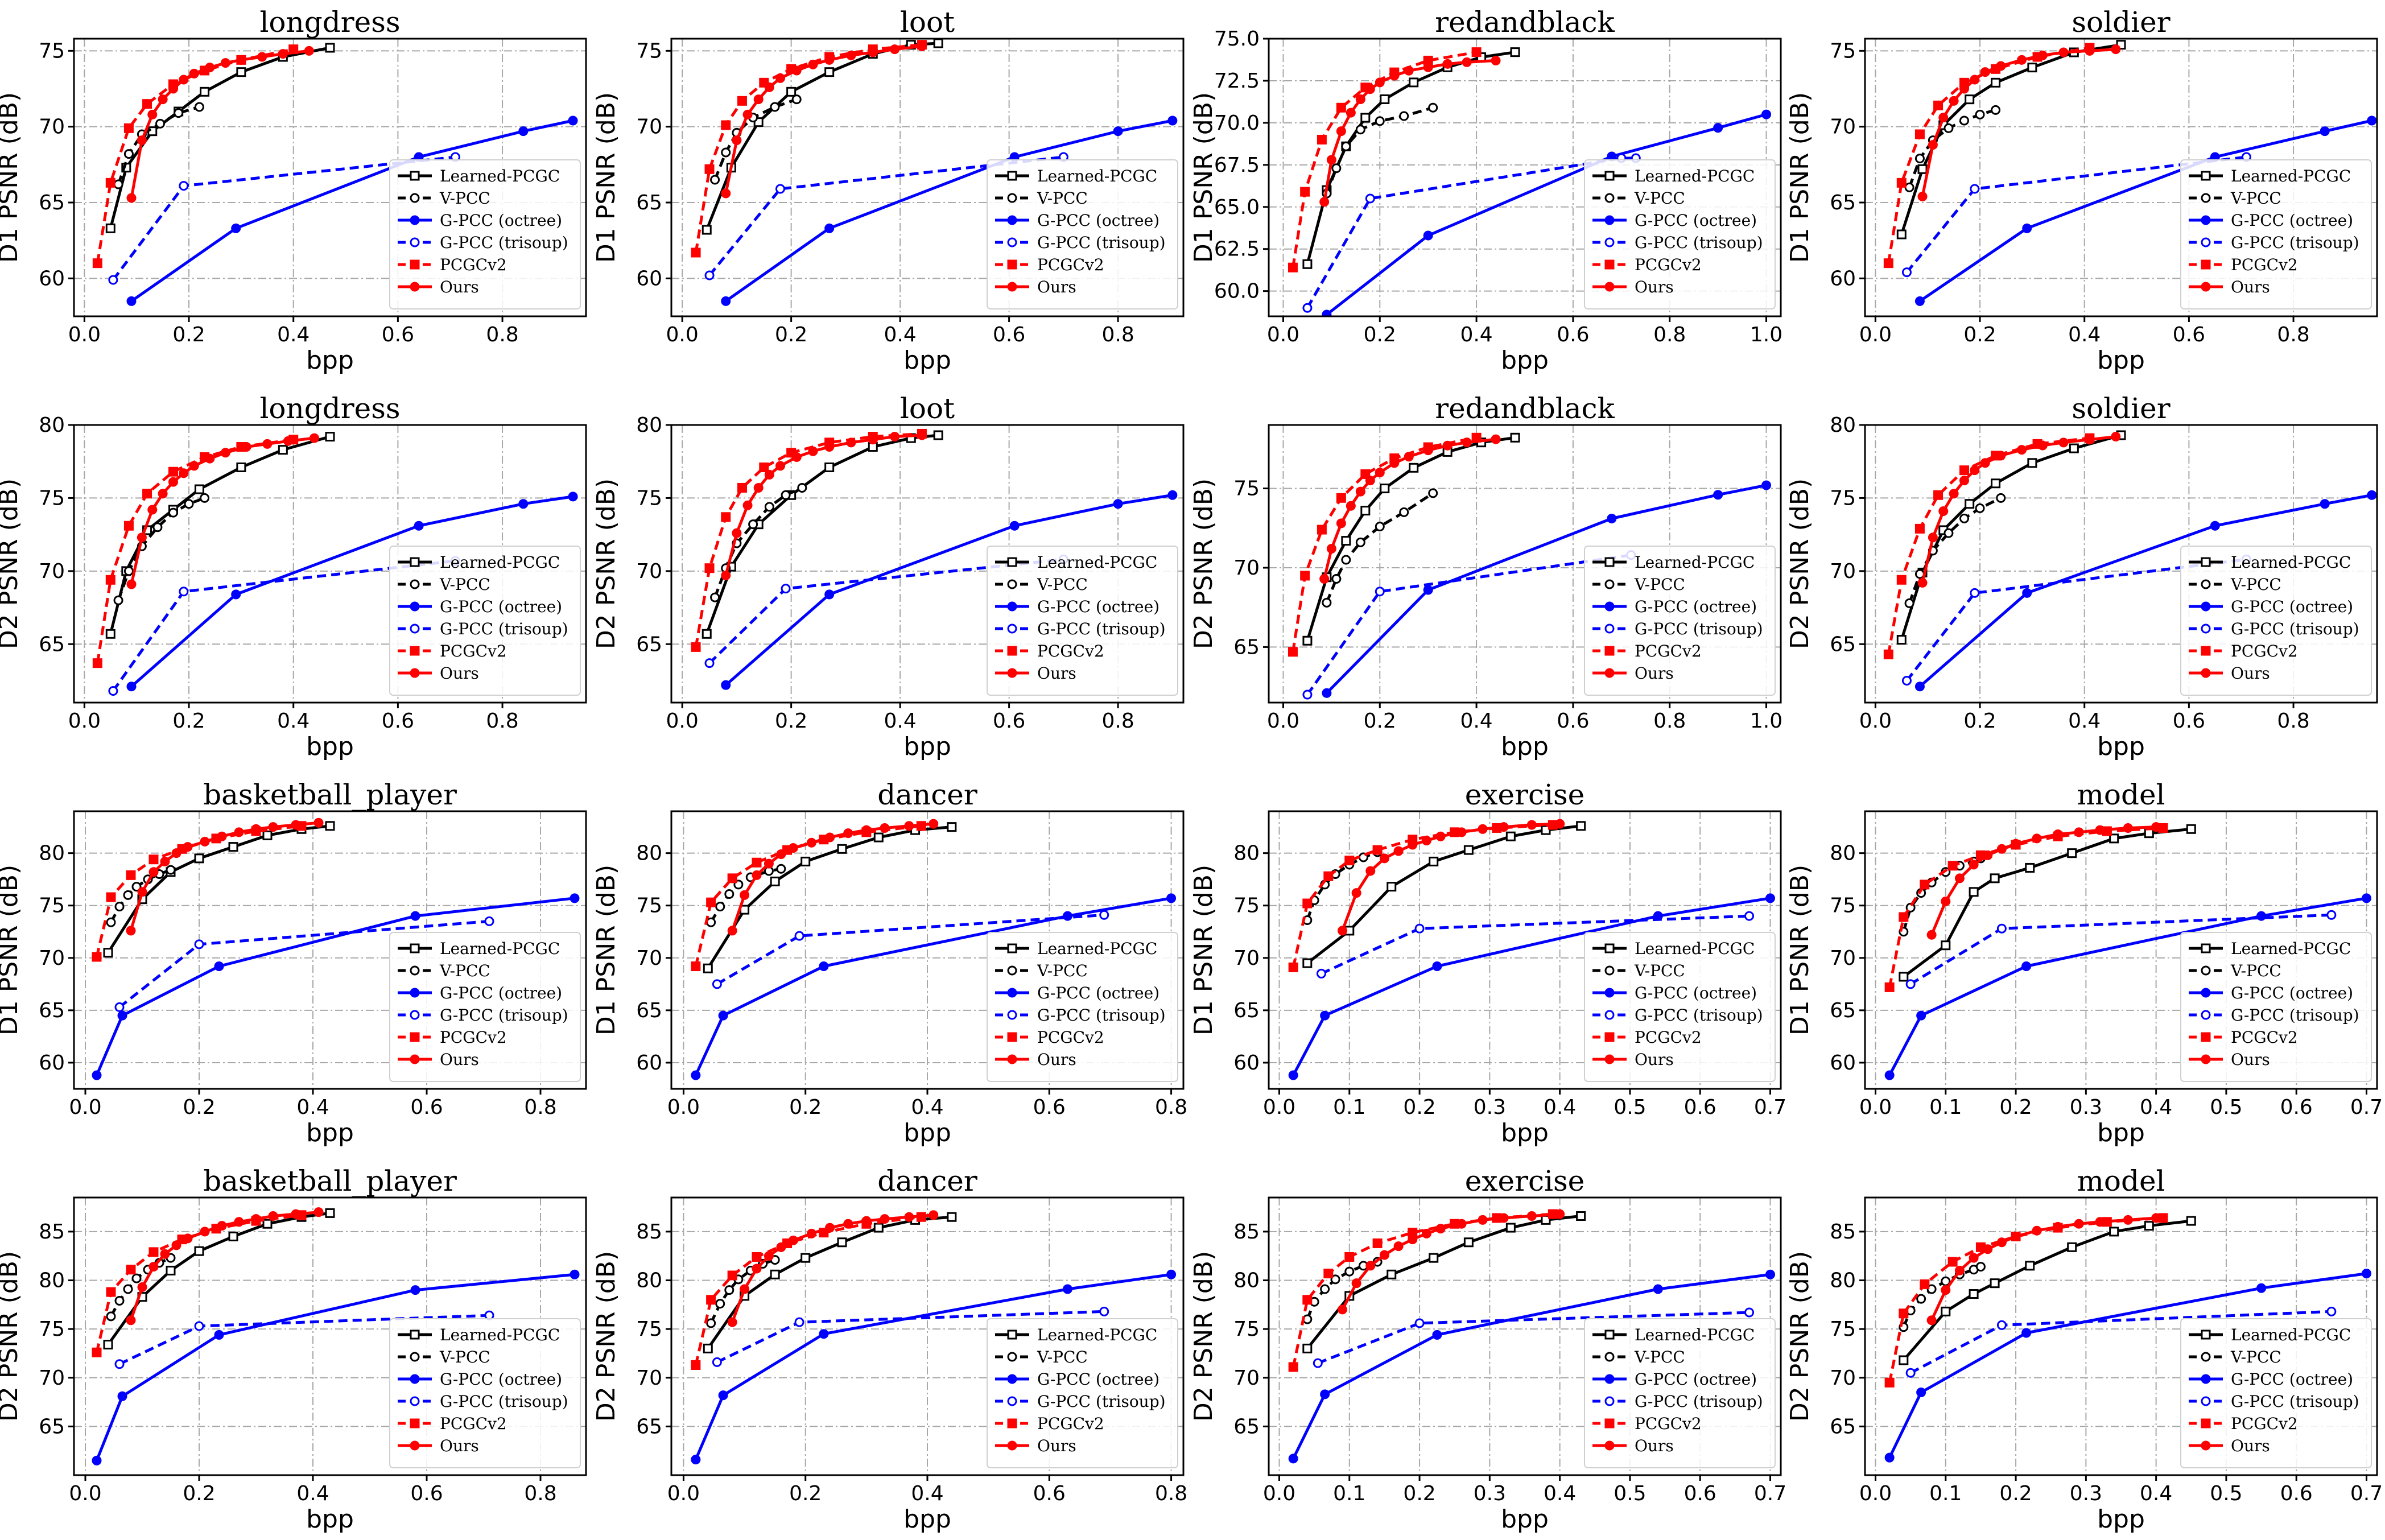 The height and width of the screenshot is (1540, 2385). What do you see at coordinates (2015, 1107) in the screenshot?
I see `x-tick-label: 0.2` at bounding box center [2015, 1107].